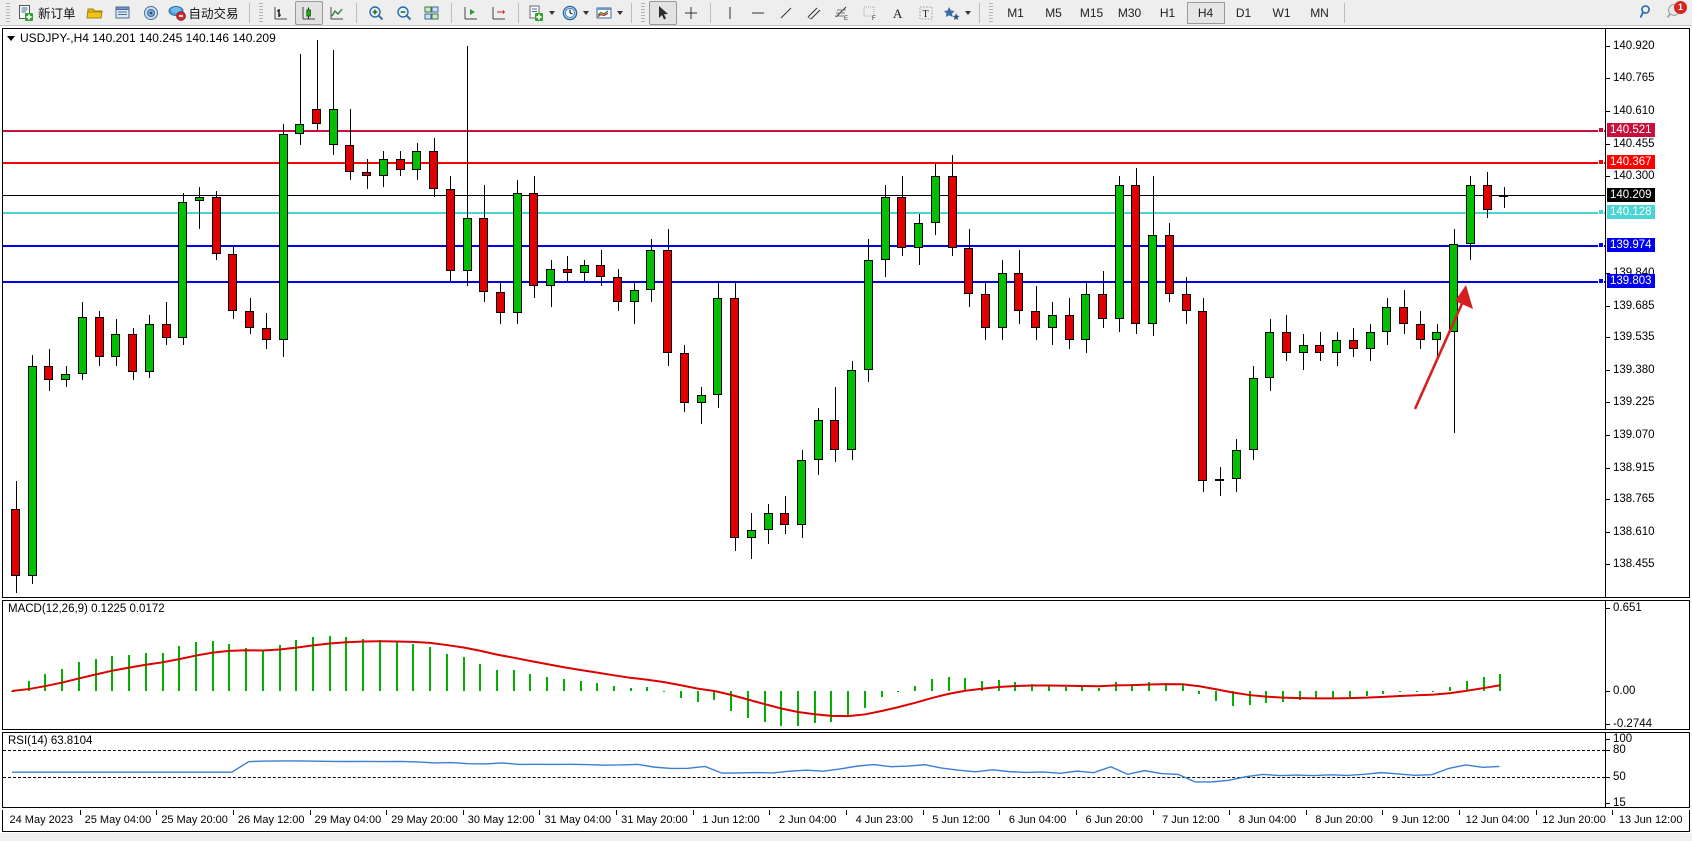 The width and height of the screenshot is (1692, 841). Describe the element at coordinates (1015, 12) in the screenshot. I see `timeframe-m1: M1` at that location.